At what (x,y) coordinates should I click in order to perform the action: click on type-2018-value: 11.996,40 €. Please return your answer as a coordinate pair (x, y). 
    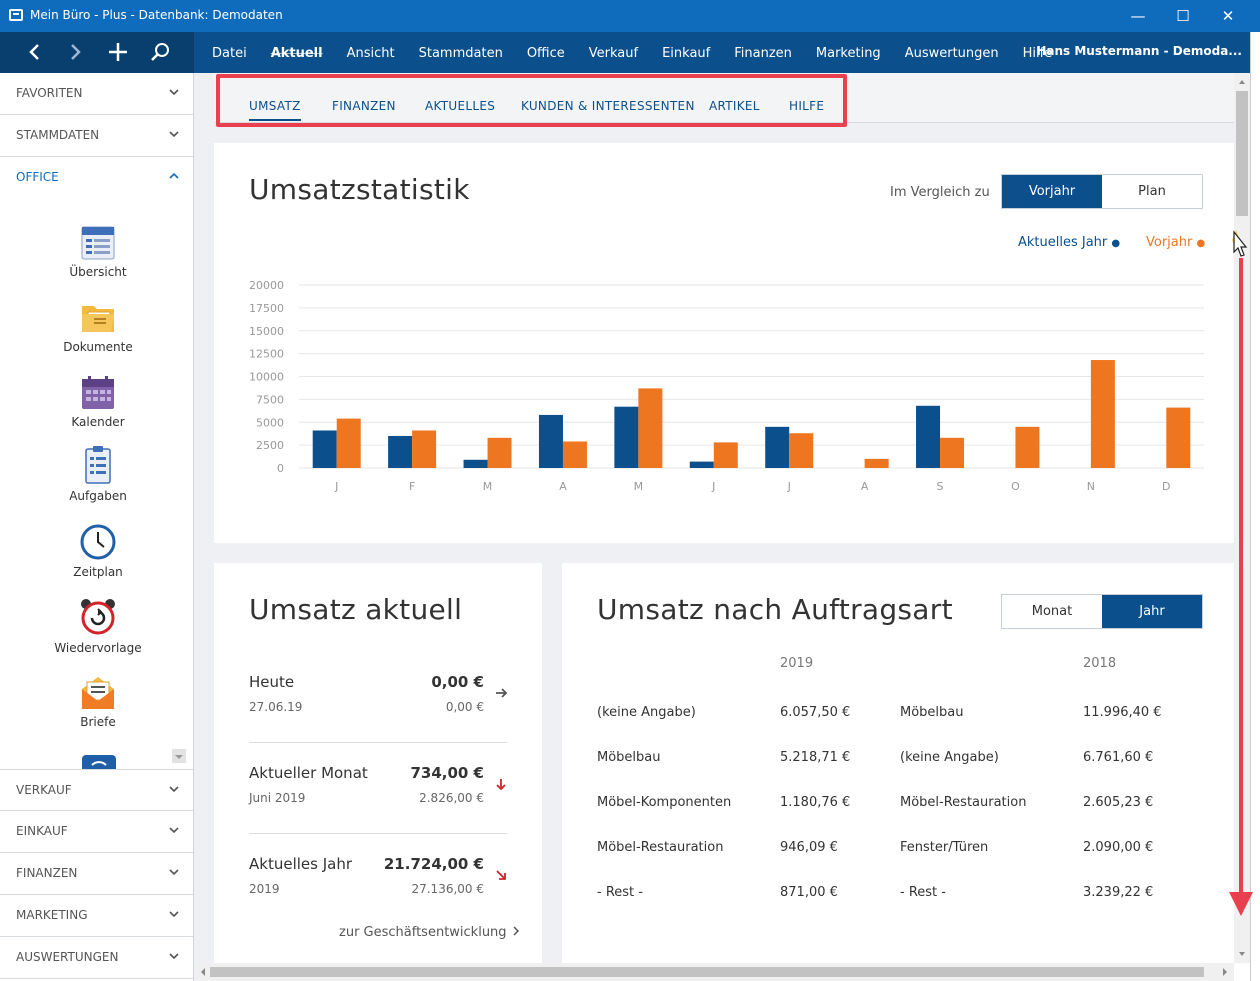
    Looking at the image, I should click on (1122, 712).